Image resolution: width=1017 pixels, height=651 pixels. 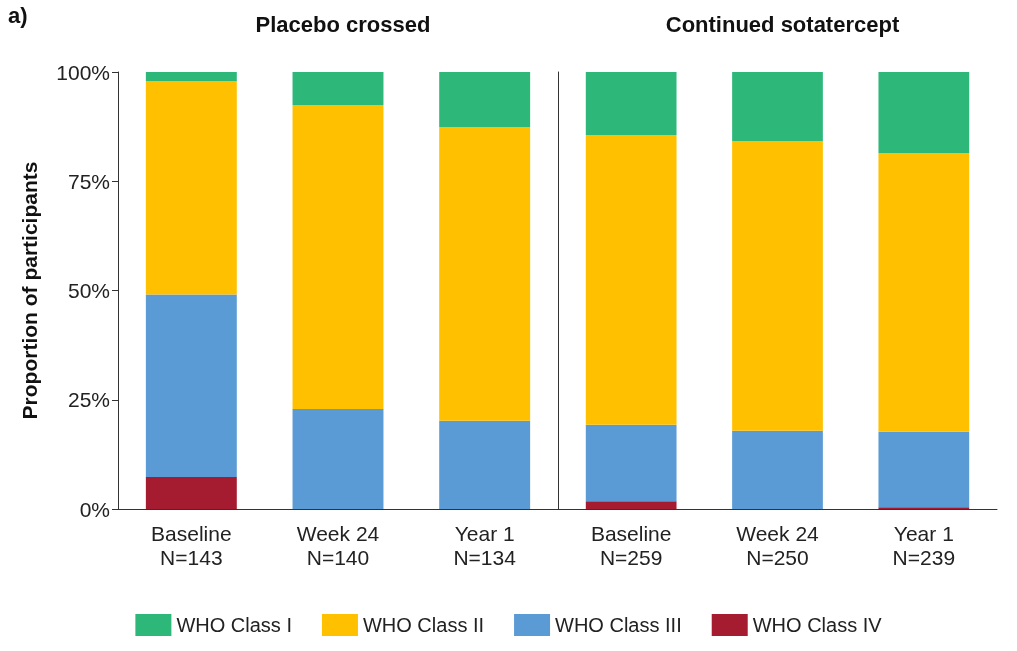 I want to click on y-axis-title: Proportion of participants, so click(x=29, y=290).